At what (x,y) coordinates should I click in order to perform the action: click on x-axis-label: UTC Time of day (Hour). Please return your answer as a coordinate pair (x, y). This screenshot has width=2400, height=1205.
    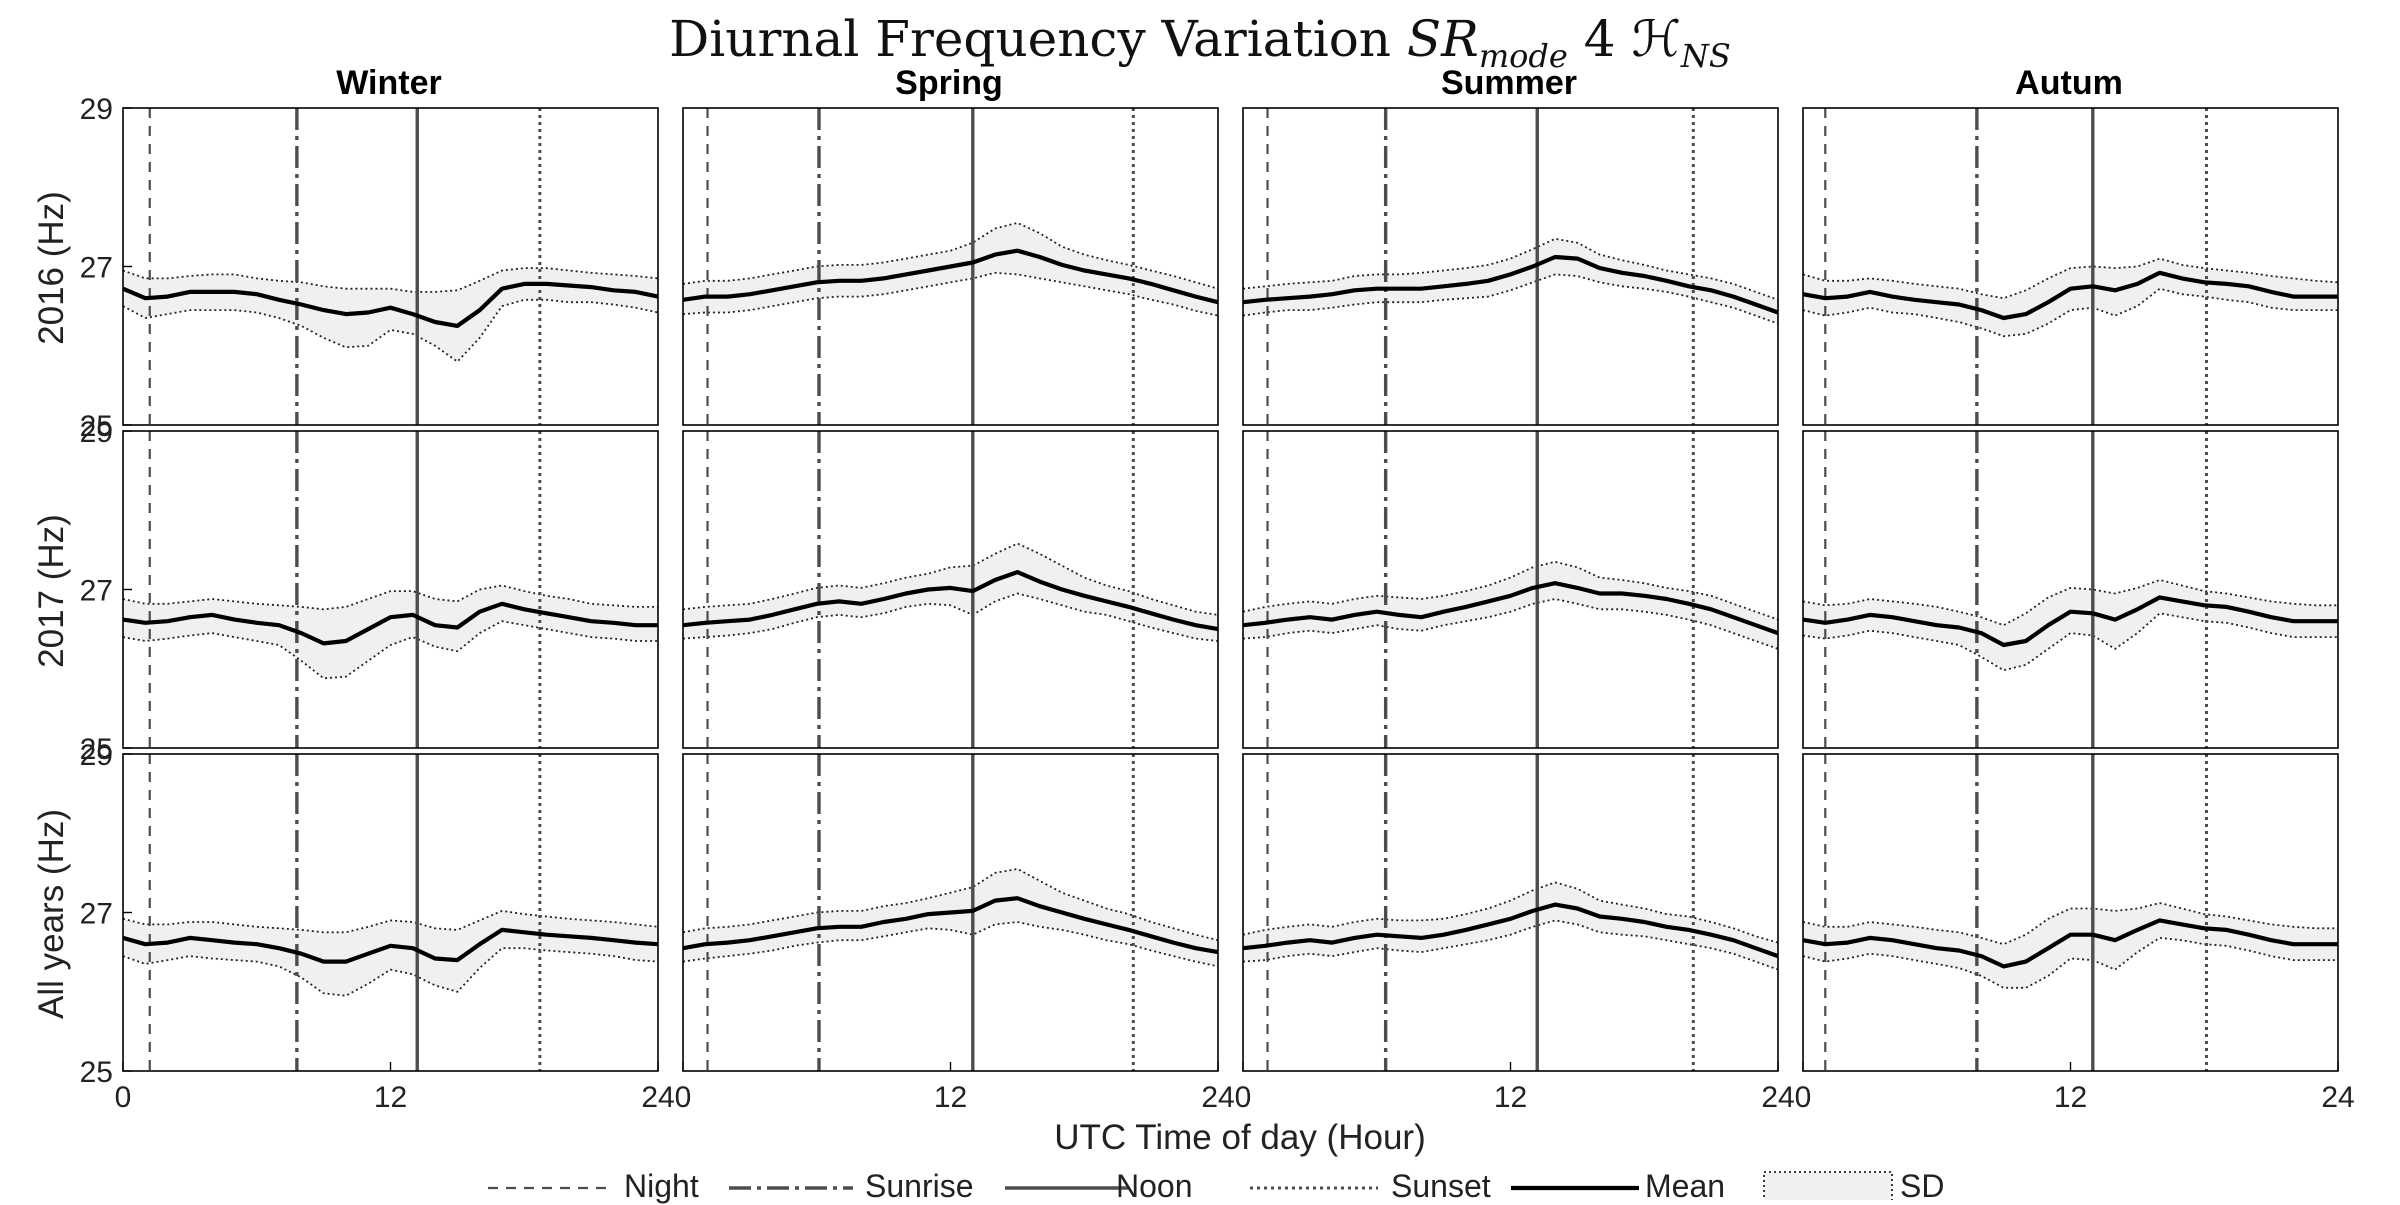
    Looking at the image, I should click on (1240, 1137).